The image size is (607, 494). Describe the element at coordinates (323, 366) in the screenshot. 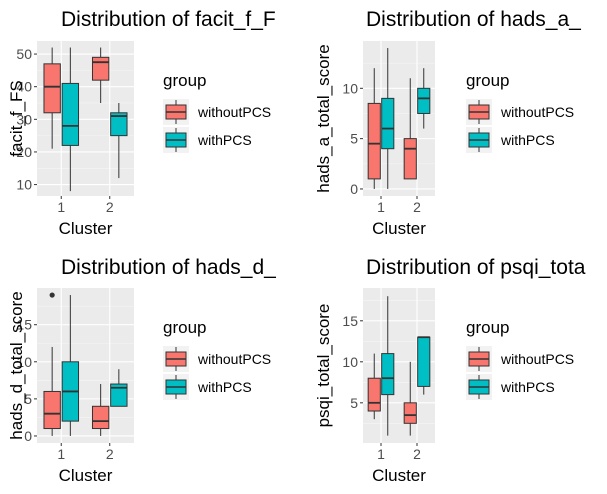

I see `y-axis-title: psqi_total_score` at that location.